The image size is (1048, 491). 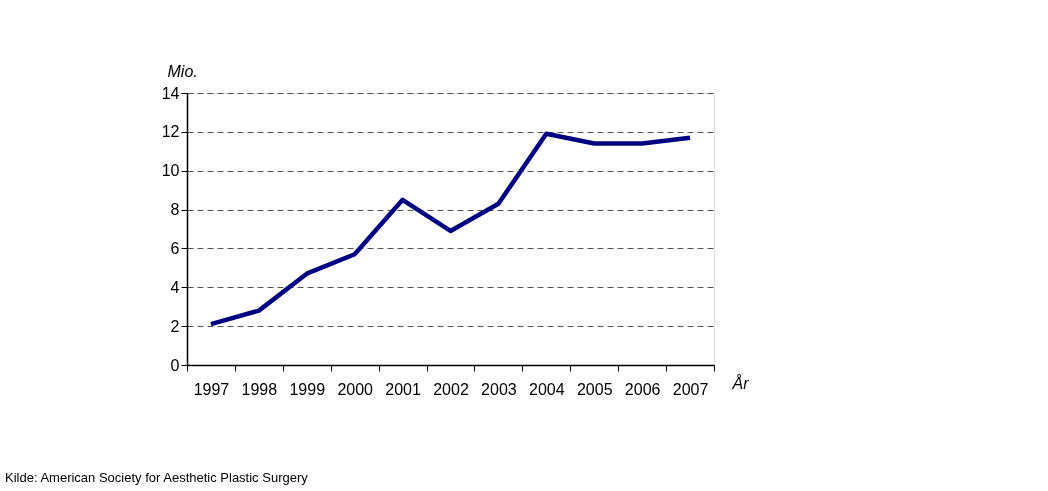 What do you see at coordinates (594, 389) in the screenshot?
I see `x-tick-label: 2005` at bounding box center [594, 389].